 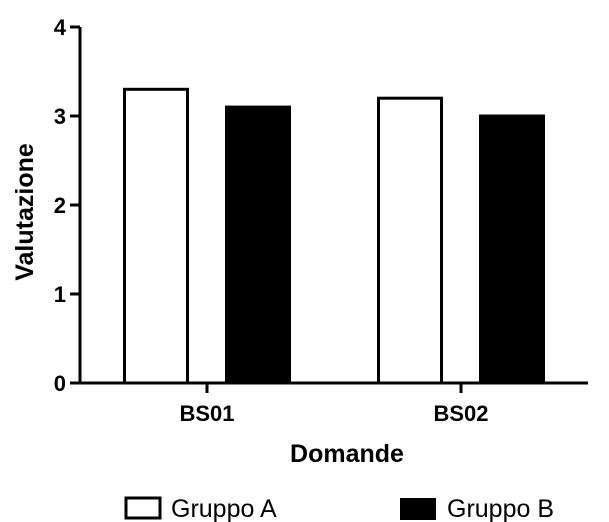 I want to click on legend-item-gruppo-b: Gruppo B, so click(x=477, y=508).